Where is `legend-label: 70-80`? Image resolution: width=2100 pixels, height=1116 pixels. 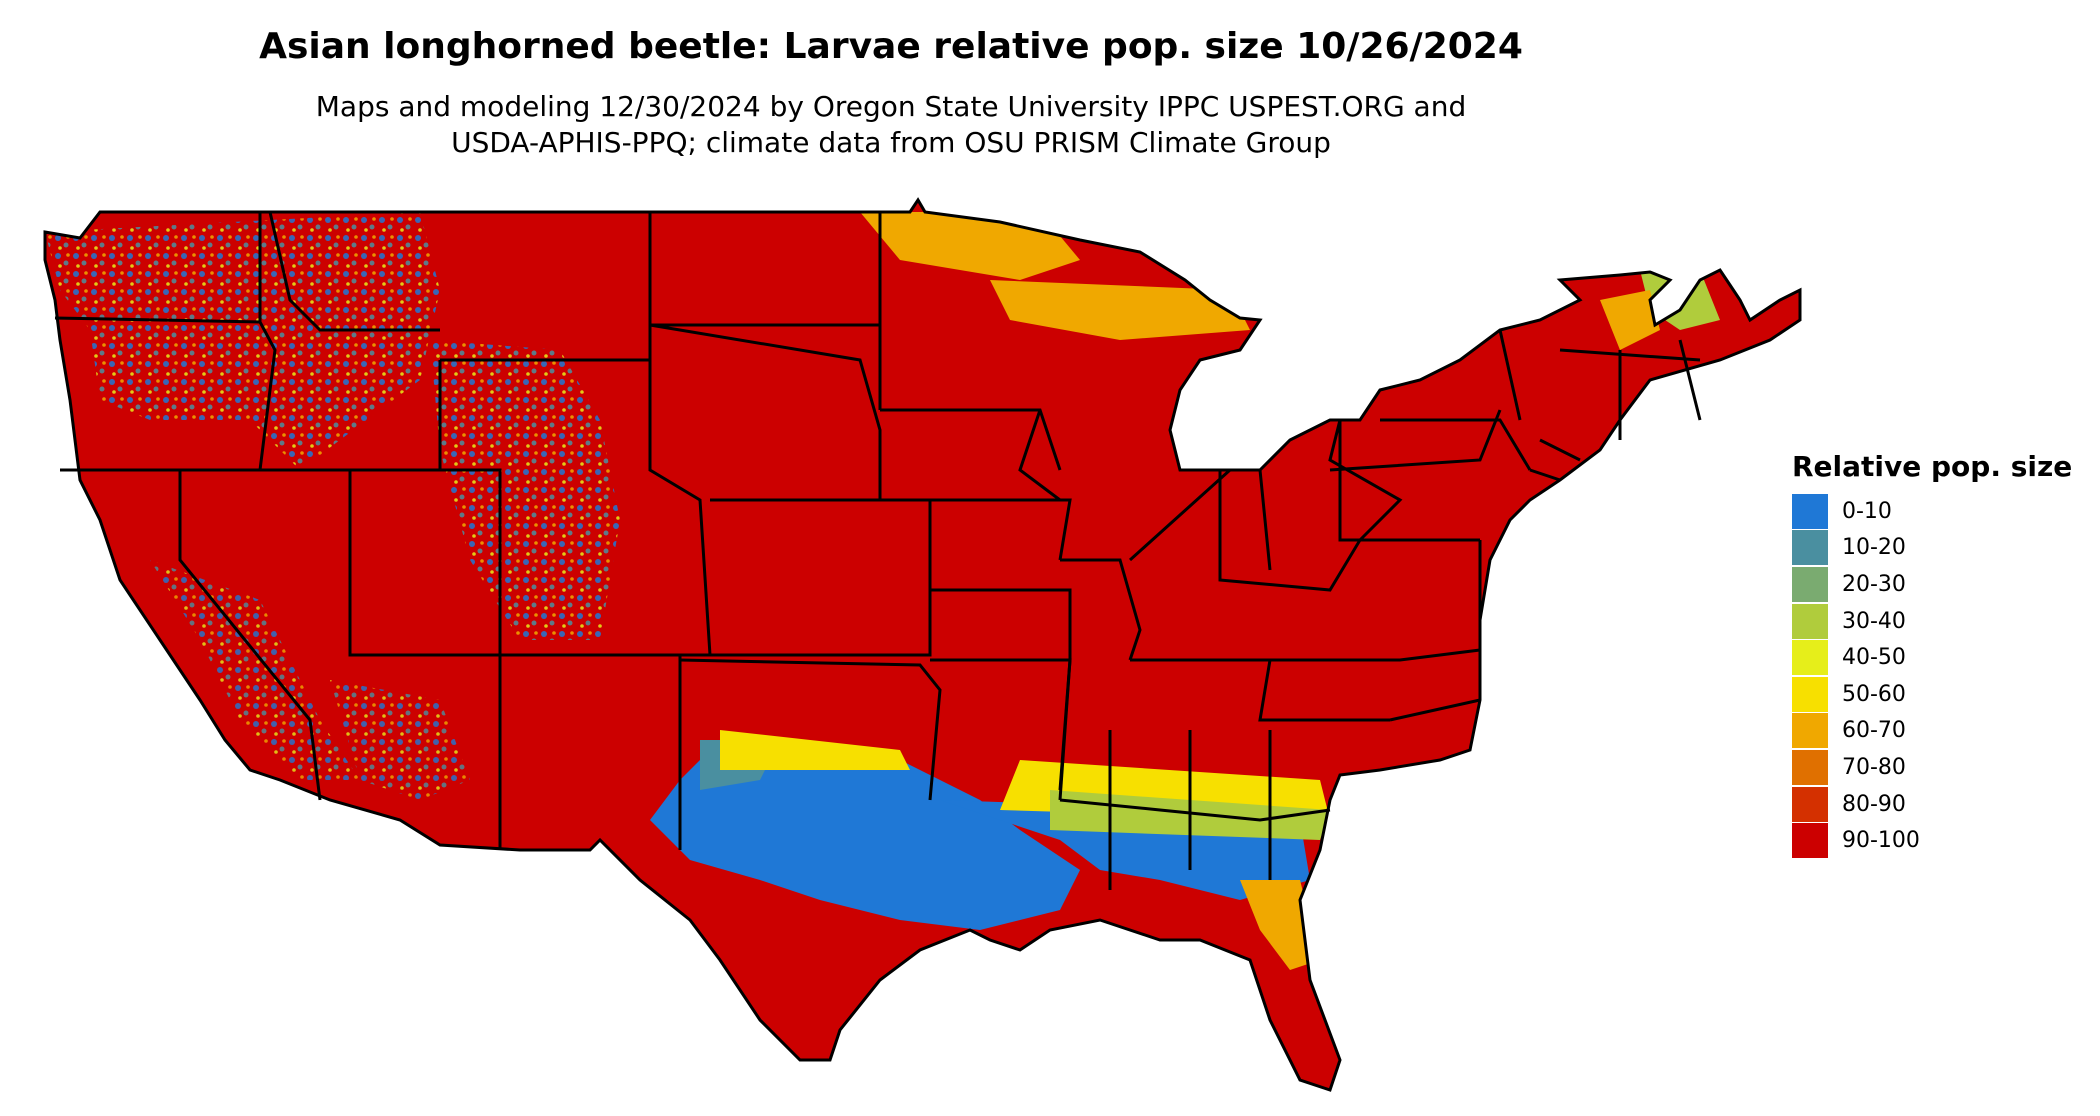
legend-label: 70-80 is located at coordinates (1874, 767).